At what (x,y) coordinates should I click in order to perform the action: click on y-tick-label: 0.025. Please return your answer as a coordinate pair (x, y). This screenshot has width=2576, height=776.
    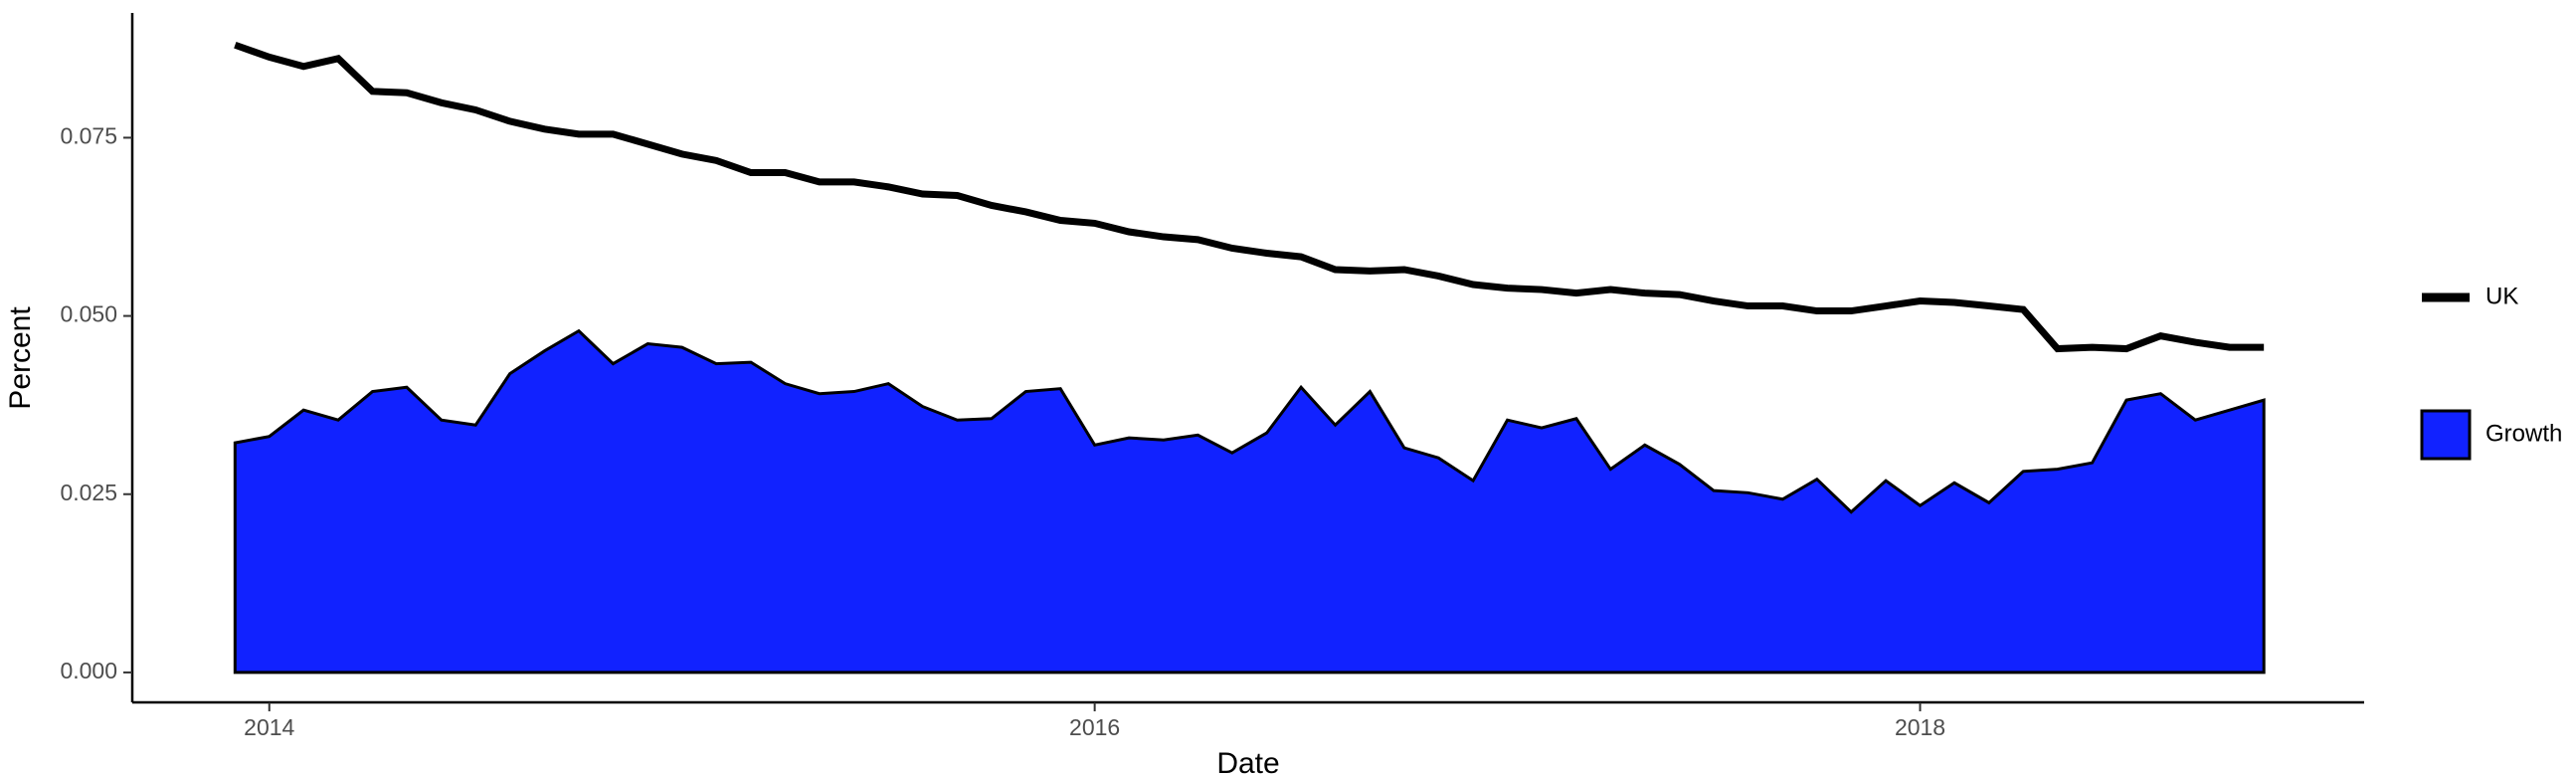
    Looking at the image, I should click on (88, 492).